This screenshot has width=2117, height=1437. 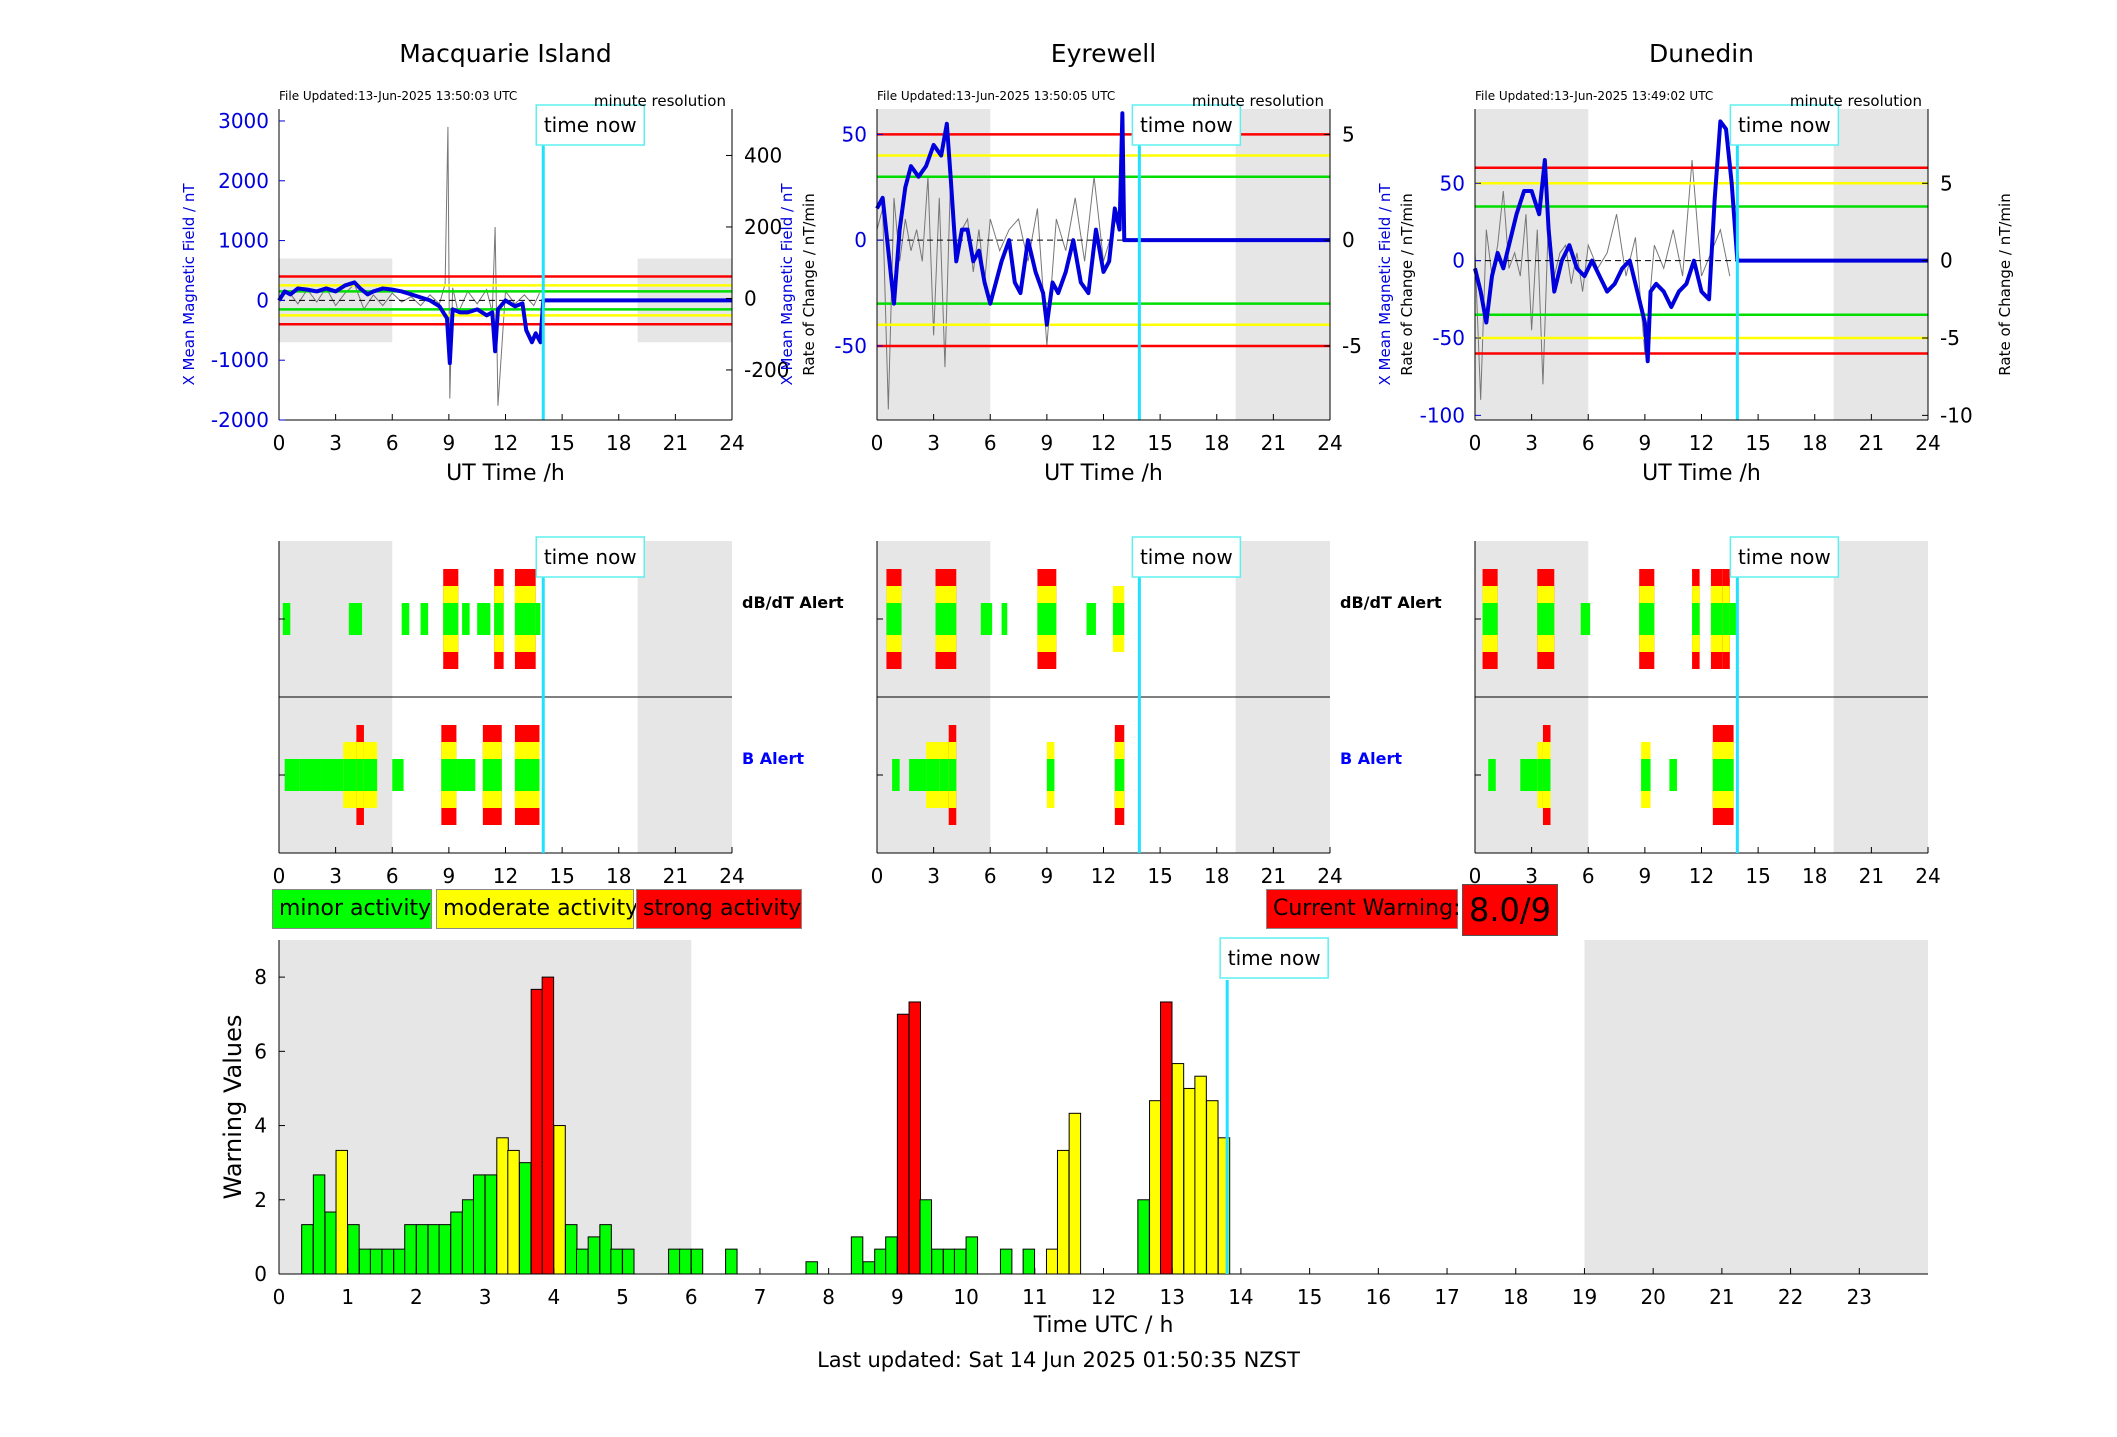 I want to click on alert-panel-2: time now 0 3 6 9 12 15 18 21 24, so click(x=1705, y=712).